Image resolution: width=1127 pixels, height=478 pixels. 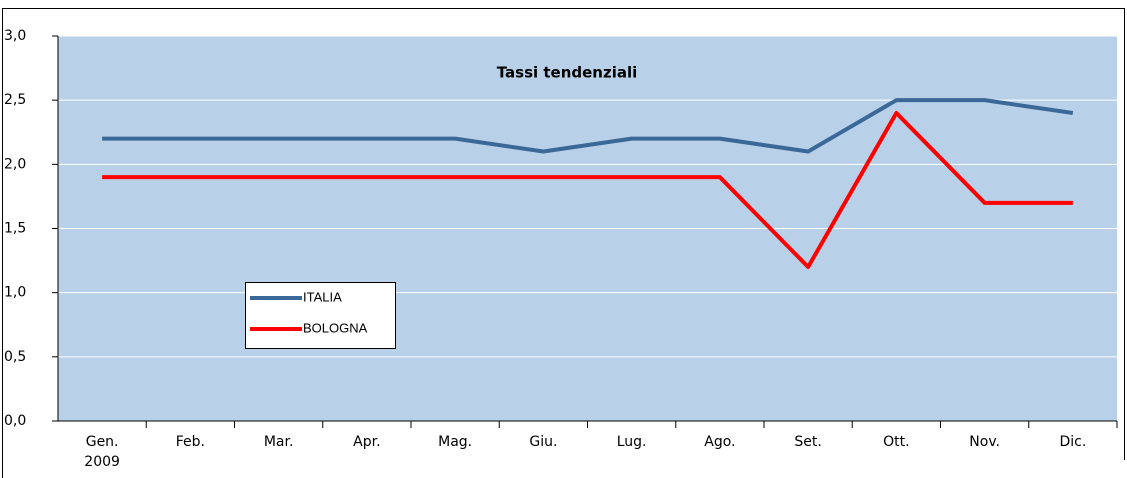 What do you see at coordinates (15, 421) in the screenshot?
I see `y-tick-label: 0,0` at bounding box center [15, 421].